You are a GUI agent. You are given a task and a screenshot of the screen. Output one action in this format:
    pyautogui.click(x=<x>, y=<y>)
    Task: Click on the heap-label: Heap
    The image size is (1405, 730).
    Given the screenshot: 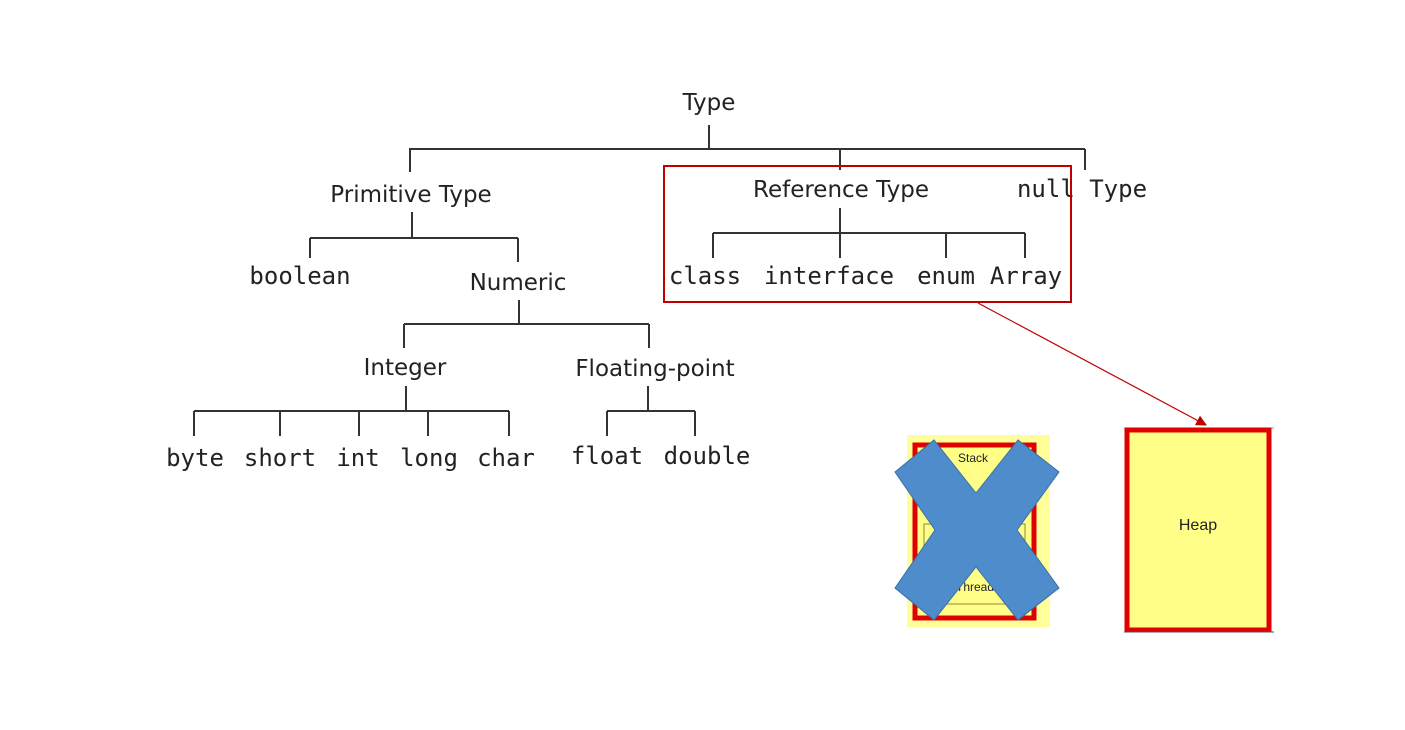 What is the action you would take?
    pyautogui.click(x=1198, y=525)
    